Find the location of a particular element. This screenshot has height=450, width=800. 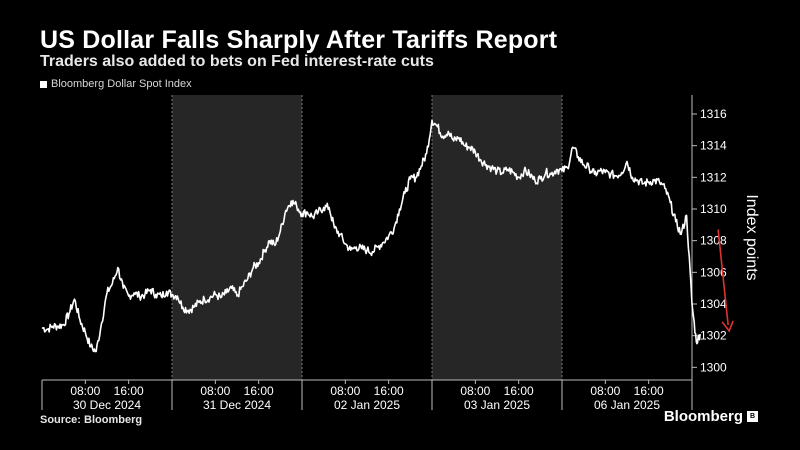

y-tick-label: 1300 is located at coordinates (713, 367).